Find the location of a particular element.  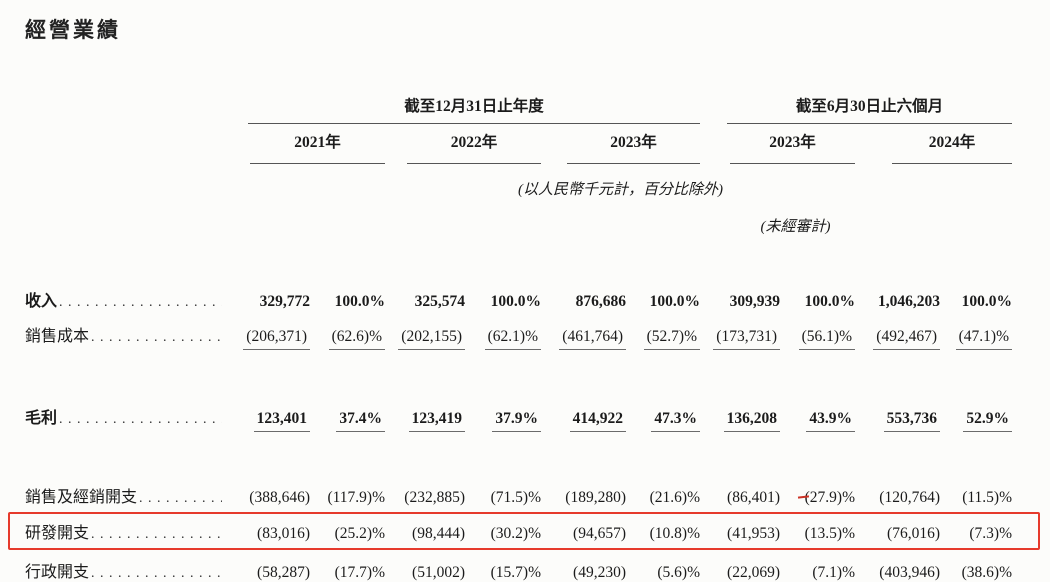

value-cell: 414,922 is located at coordinates (597, 421).